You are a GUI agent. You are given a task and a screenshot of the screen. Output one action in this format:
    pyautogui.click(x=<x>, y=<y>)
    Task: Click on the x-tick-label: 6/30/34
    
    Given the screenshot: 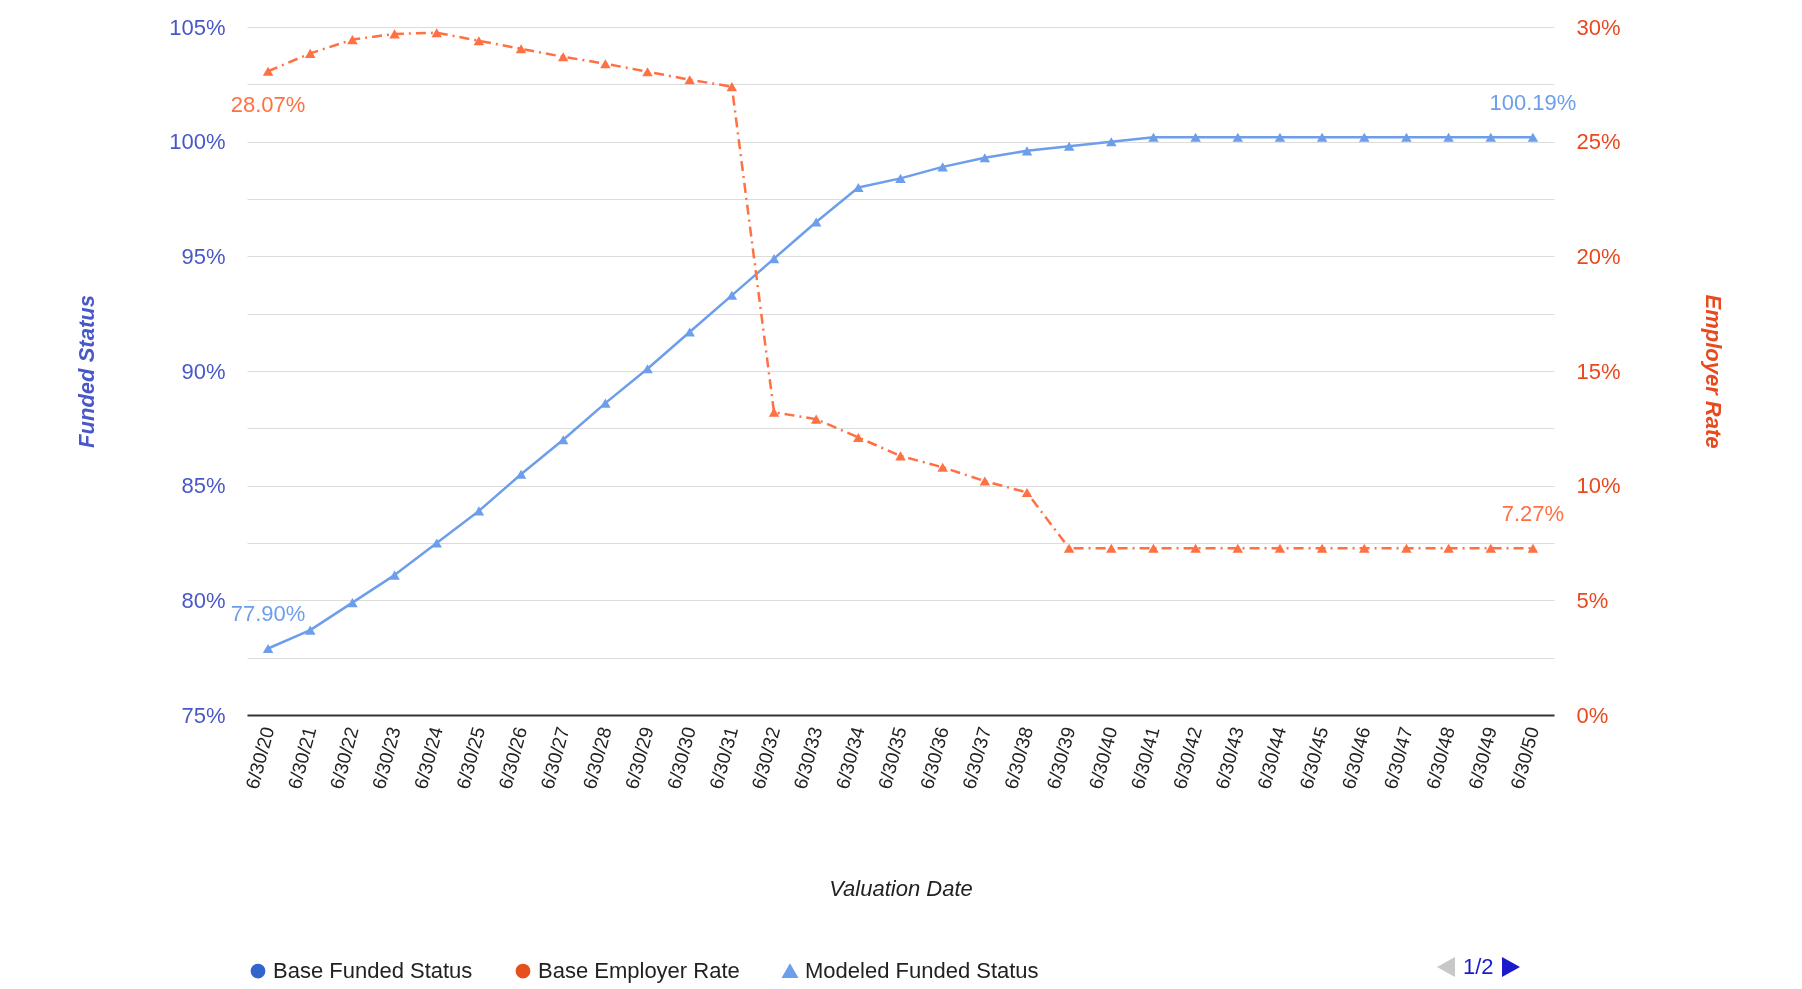 What is the action you would take?
    pyautogui.click(x=850, y=758)
    